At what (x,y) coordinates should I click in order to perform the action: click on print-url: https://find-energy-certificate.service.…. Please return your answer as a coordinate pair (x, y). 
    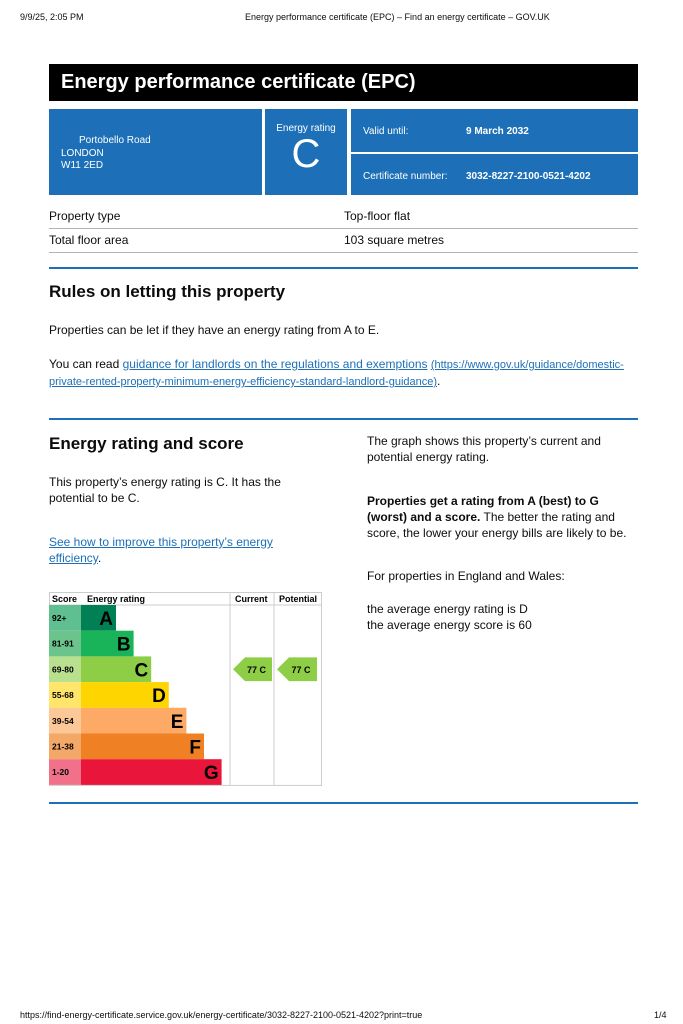
    Looking at the image, I should click on (221, 1015).